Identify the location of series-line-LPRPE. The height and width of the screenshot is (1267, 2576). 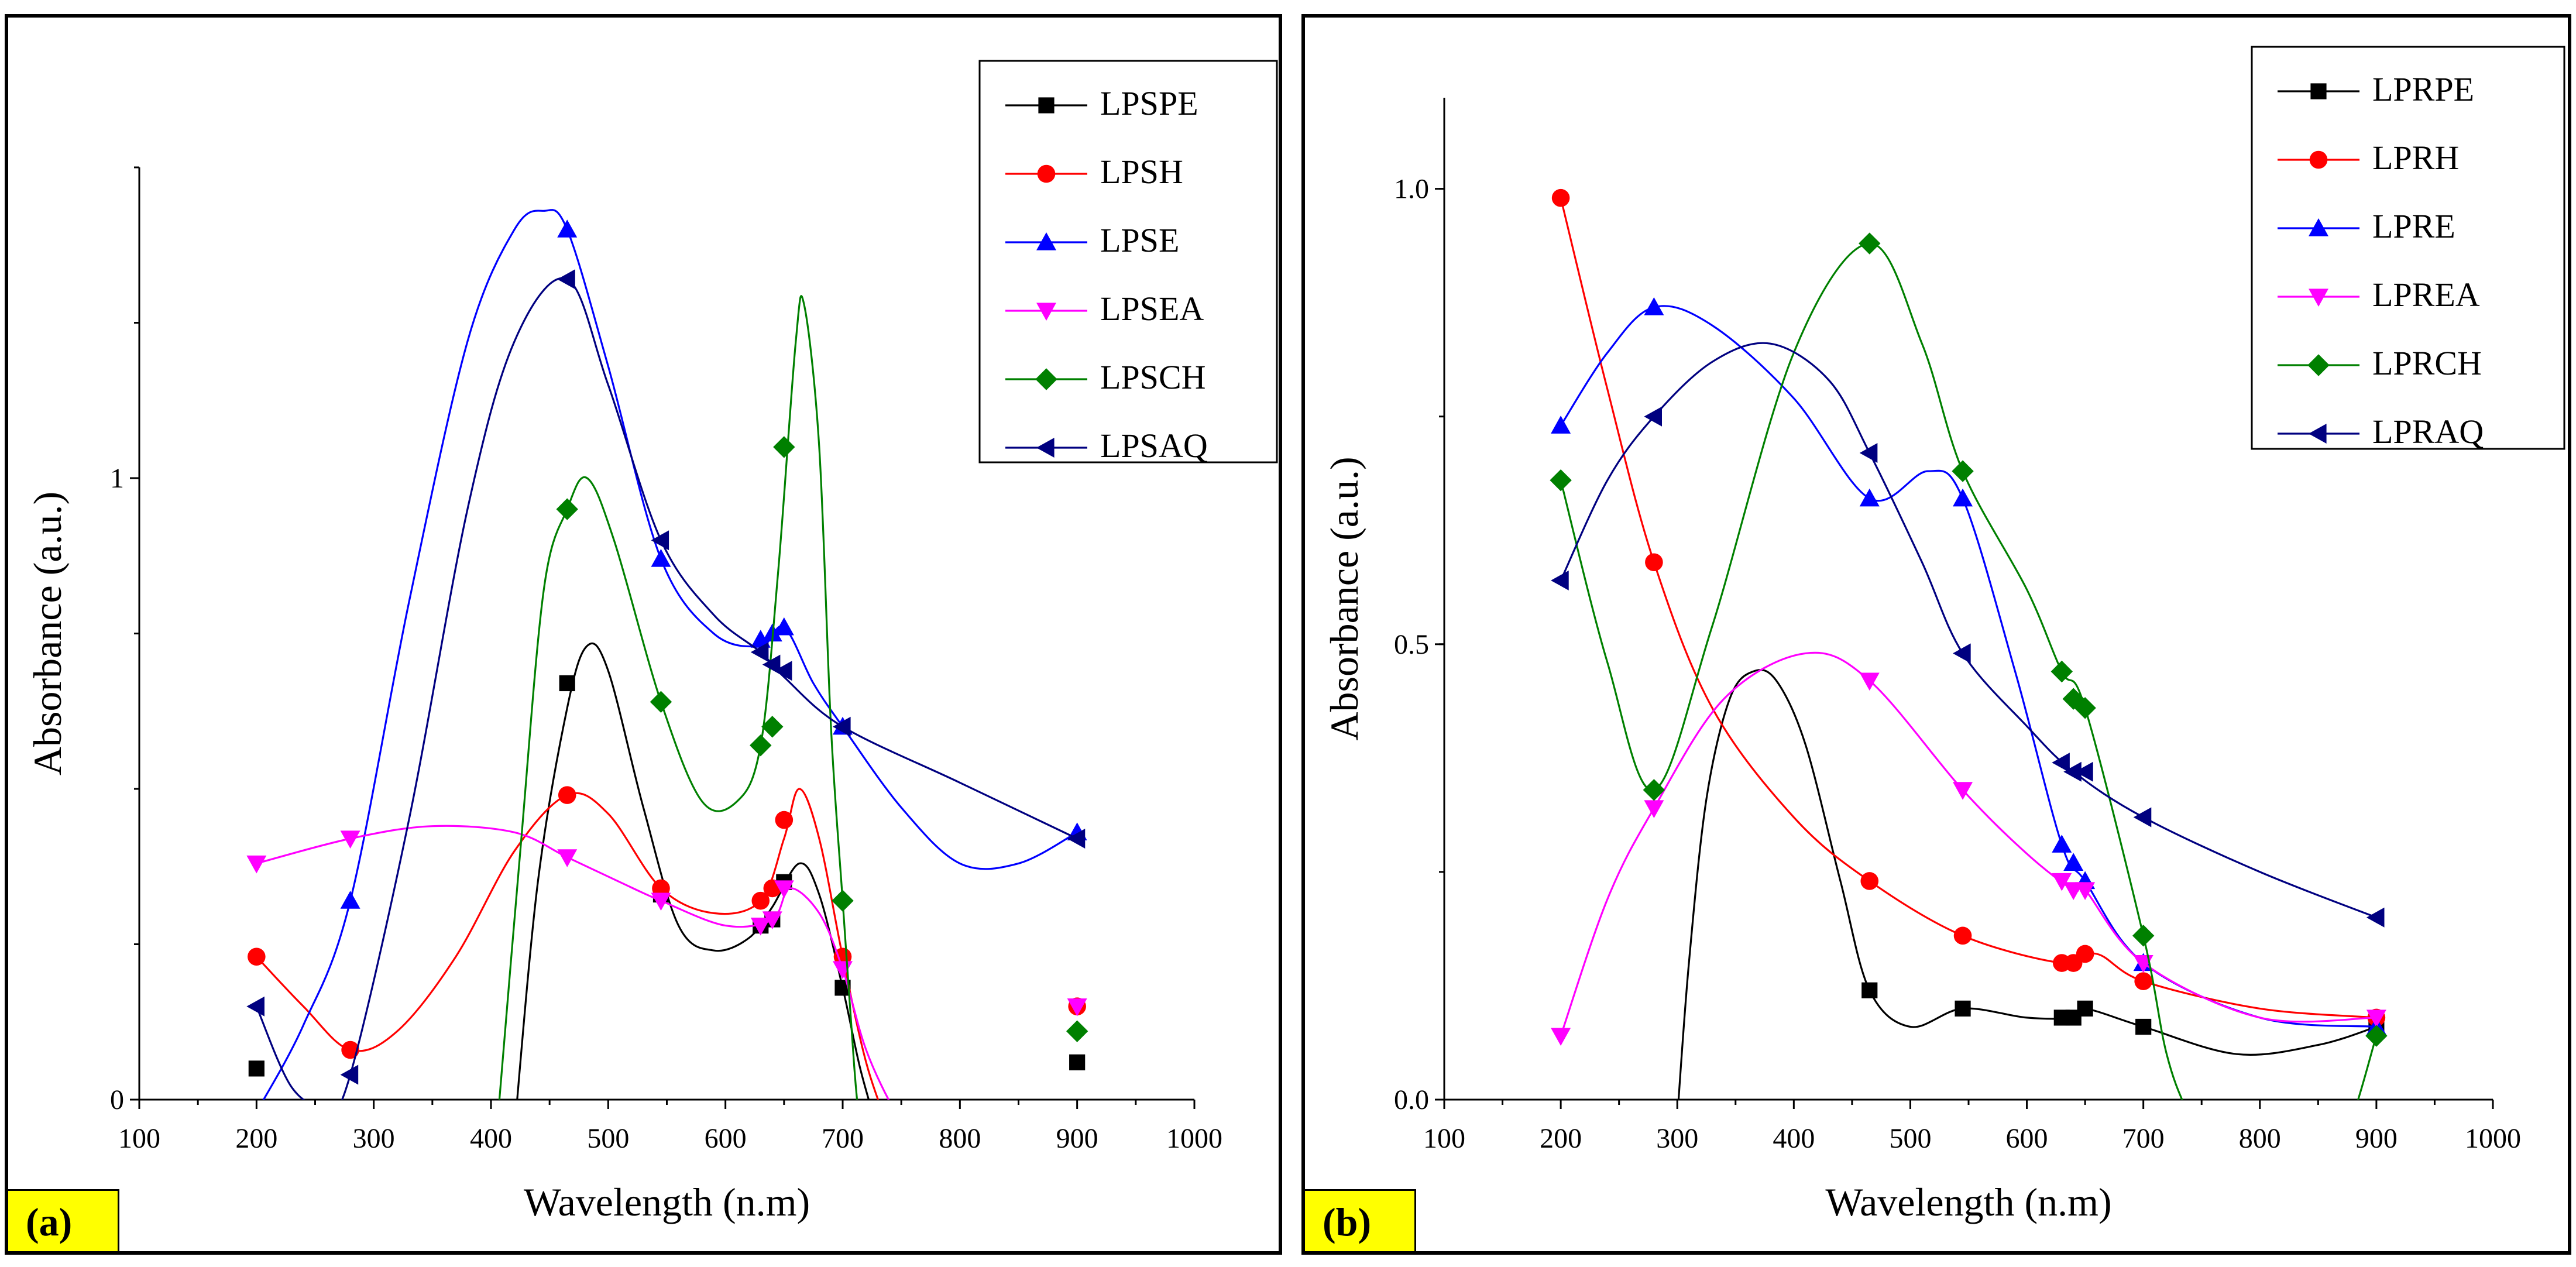
(2027, 884).